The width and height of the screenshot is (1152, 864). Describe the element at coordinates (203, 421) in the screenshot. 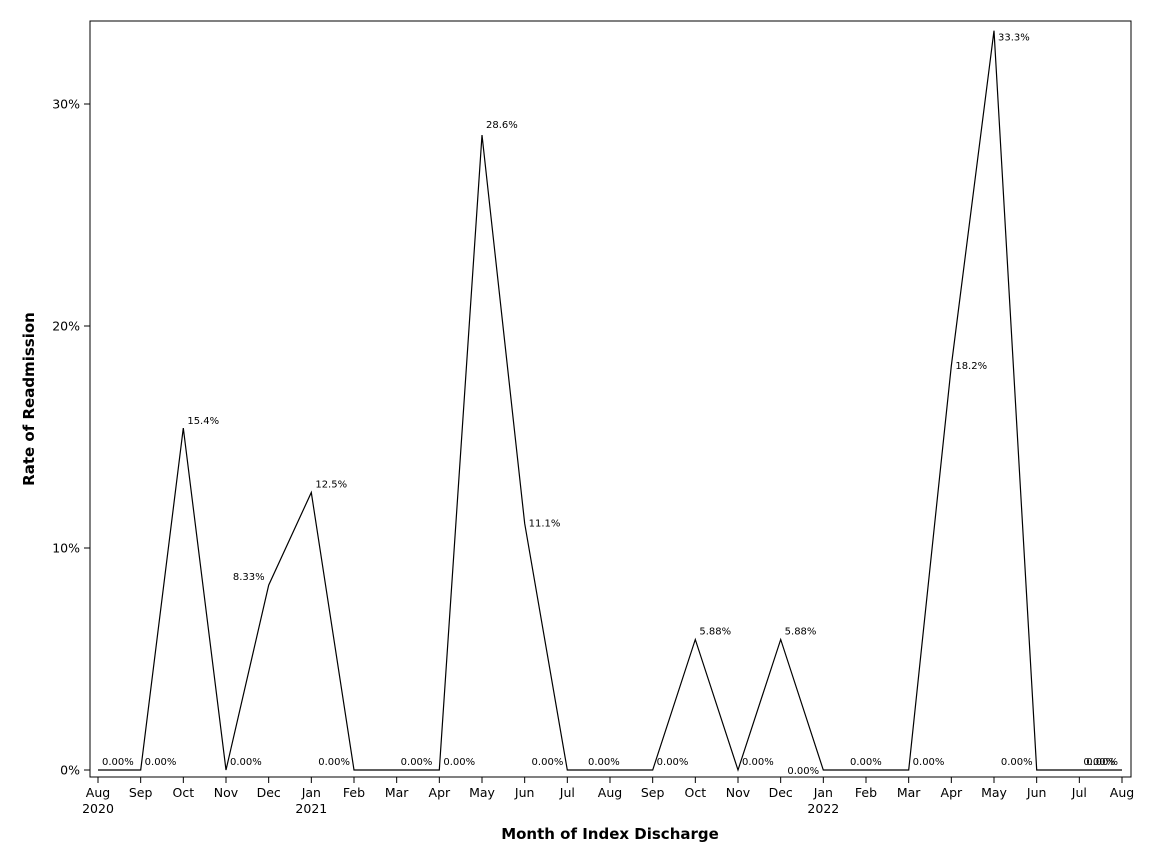

I see `data-label: 15.4%` at that location.